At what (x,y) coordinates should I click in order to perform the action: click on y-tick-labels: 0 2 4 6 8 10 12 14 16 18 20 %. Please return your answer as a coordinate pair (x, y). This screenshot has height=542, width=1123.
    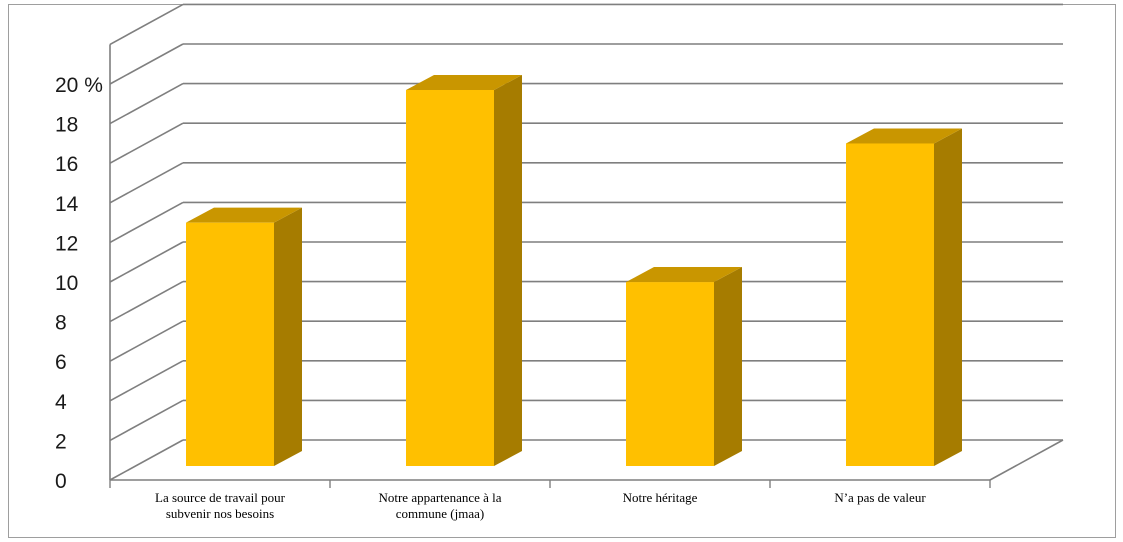
    Looking at the image, I should click on (79, 283).